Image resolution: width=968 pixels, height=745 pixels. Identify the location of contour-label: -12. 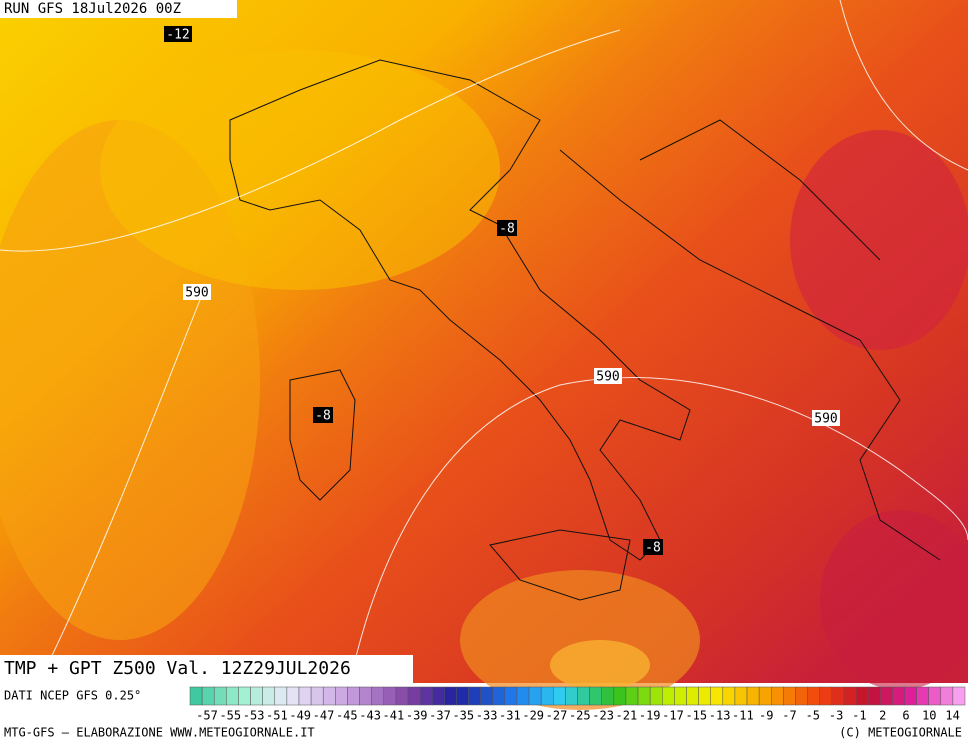
(177, 35).